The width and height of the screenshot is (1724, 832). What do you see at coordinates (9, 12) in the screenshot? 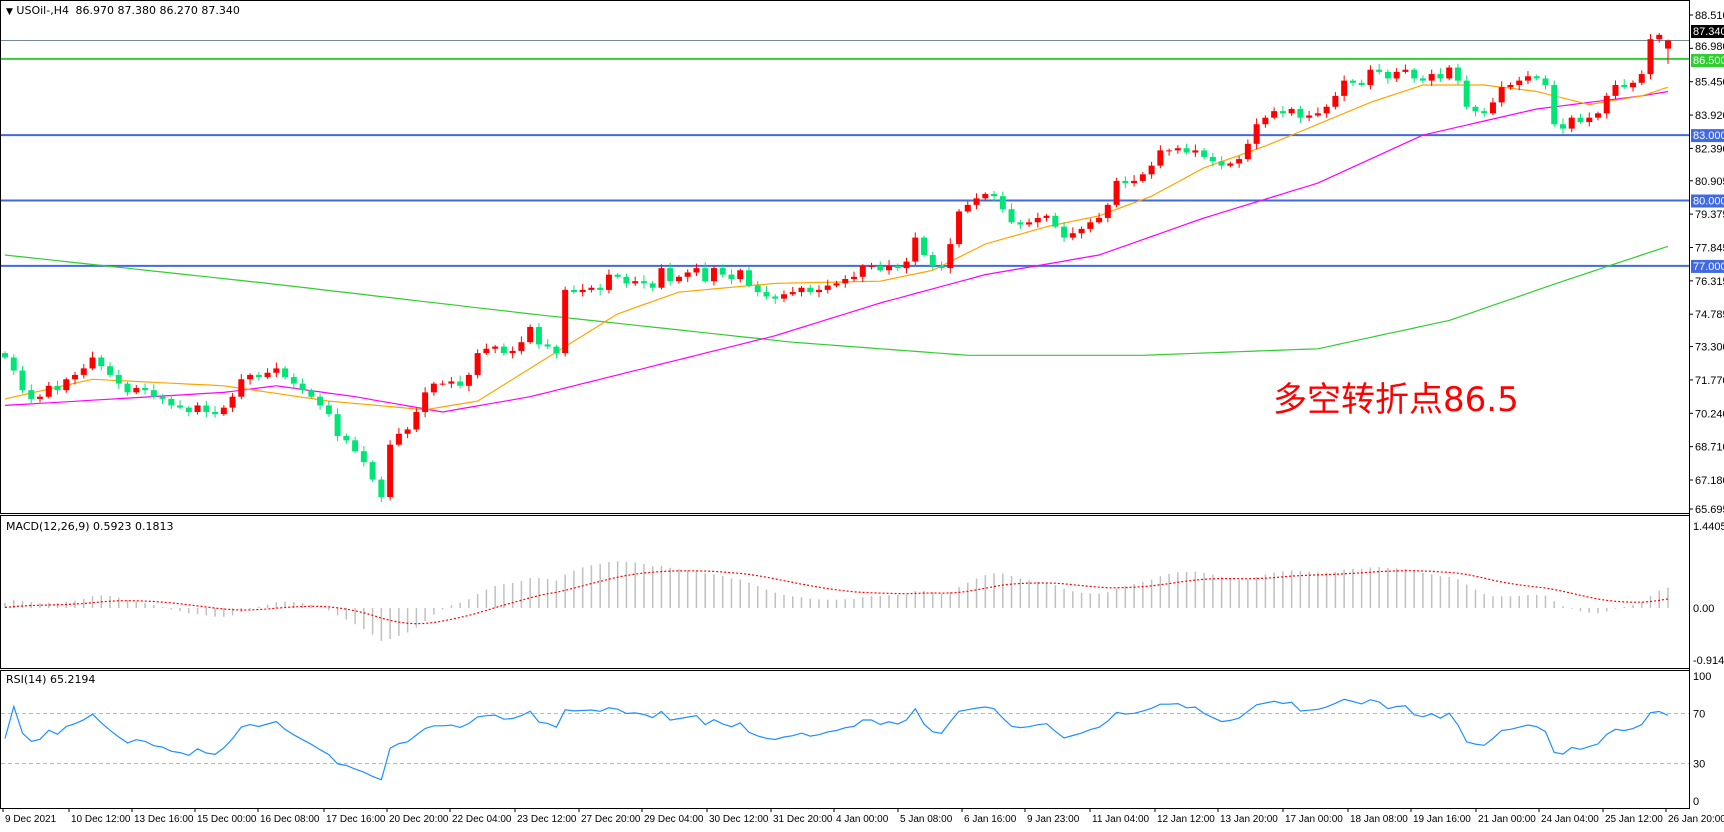
I see `triangle-down-icon: ▼` at bounding box center [9, 12].